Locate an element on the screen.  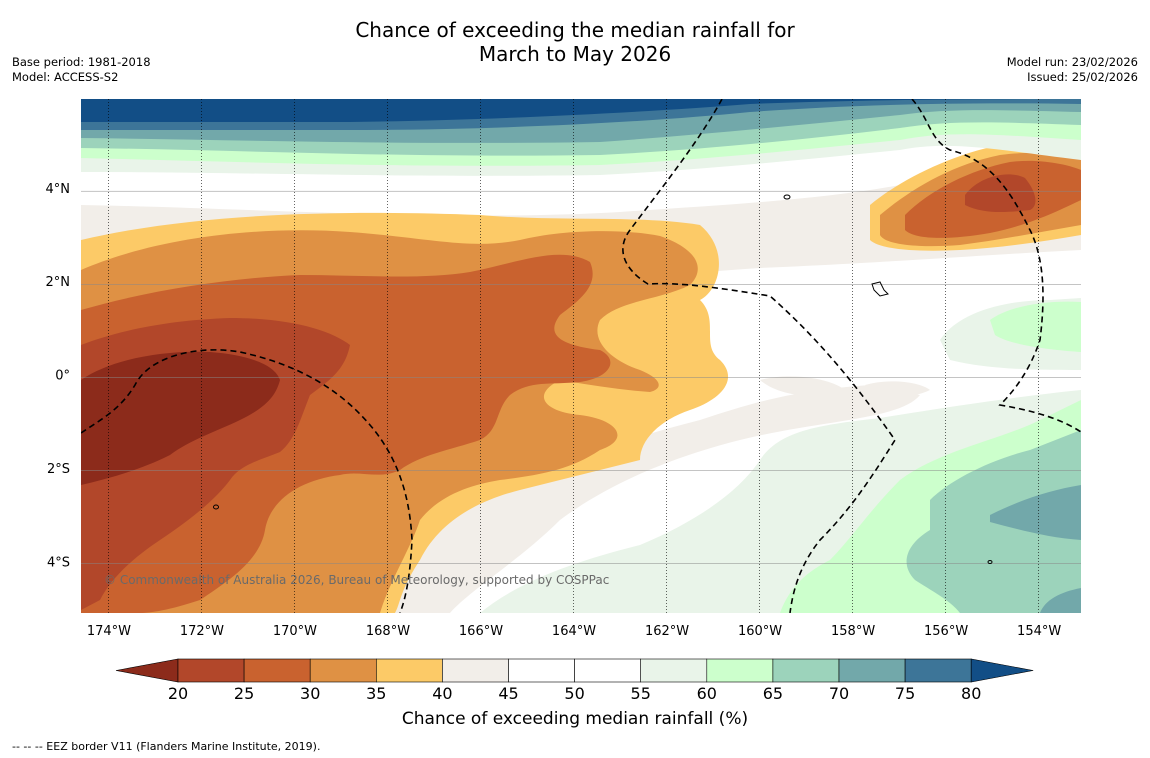
issued-date: Issued: 25/02/2026 is located at coordinates (1082, 77).